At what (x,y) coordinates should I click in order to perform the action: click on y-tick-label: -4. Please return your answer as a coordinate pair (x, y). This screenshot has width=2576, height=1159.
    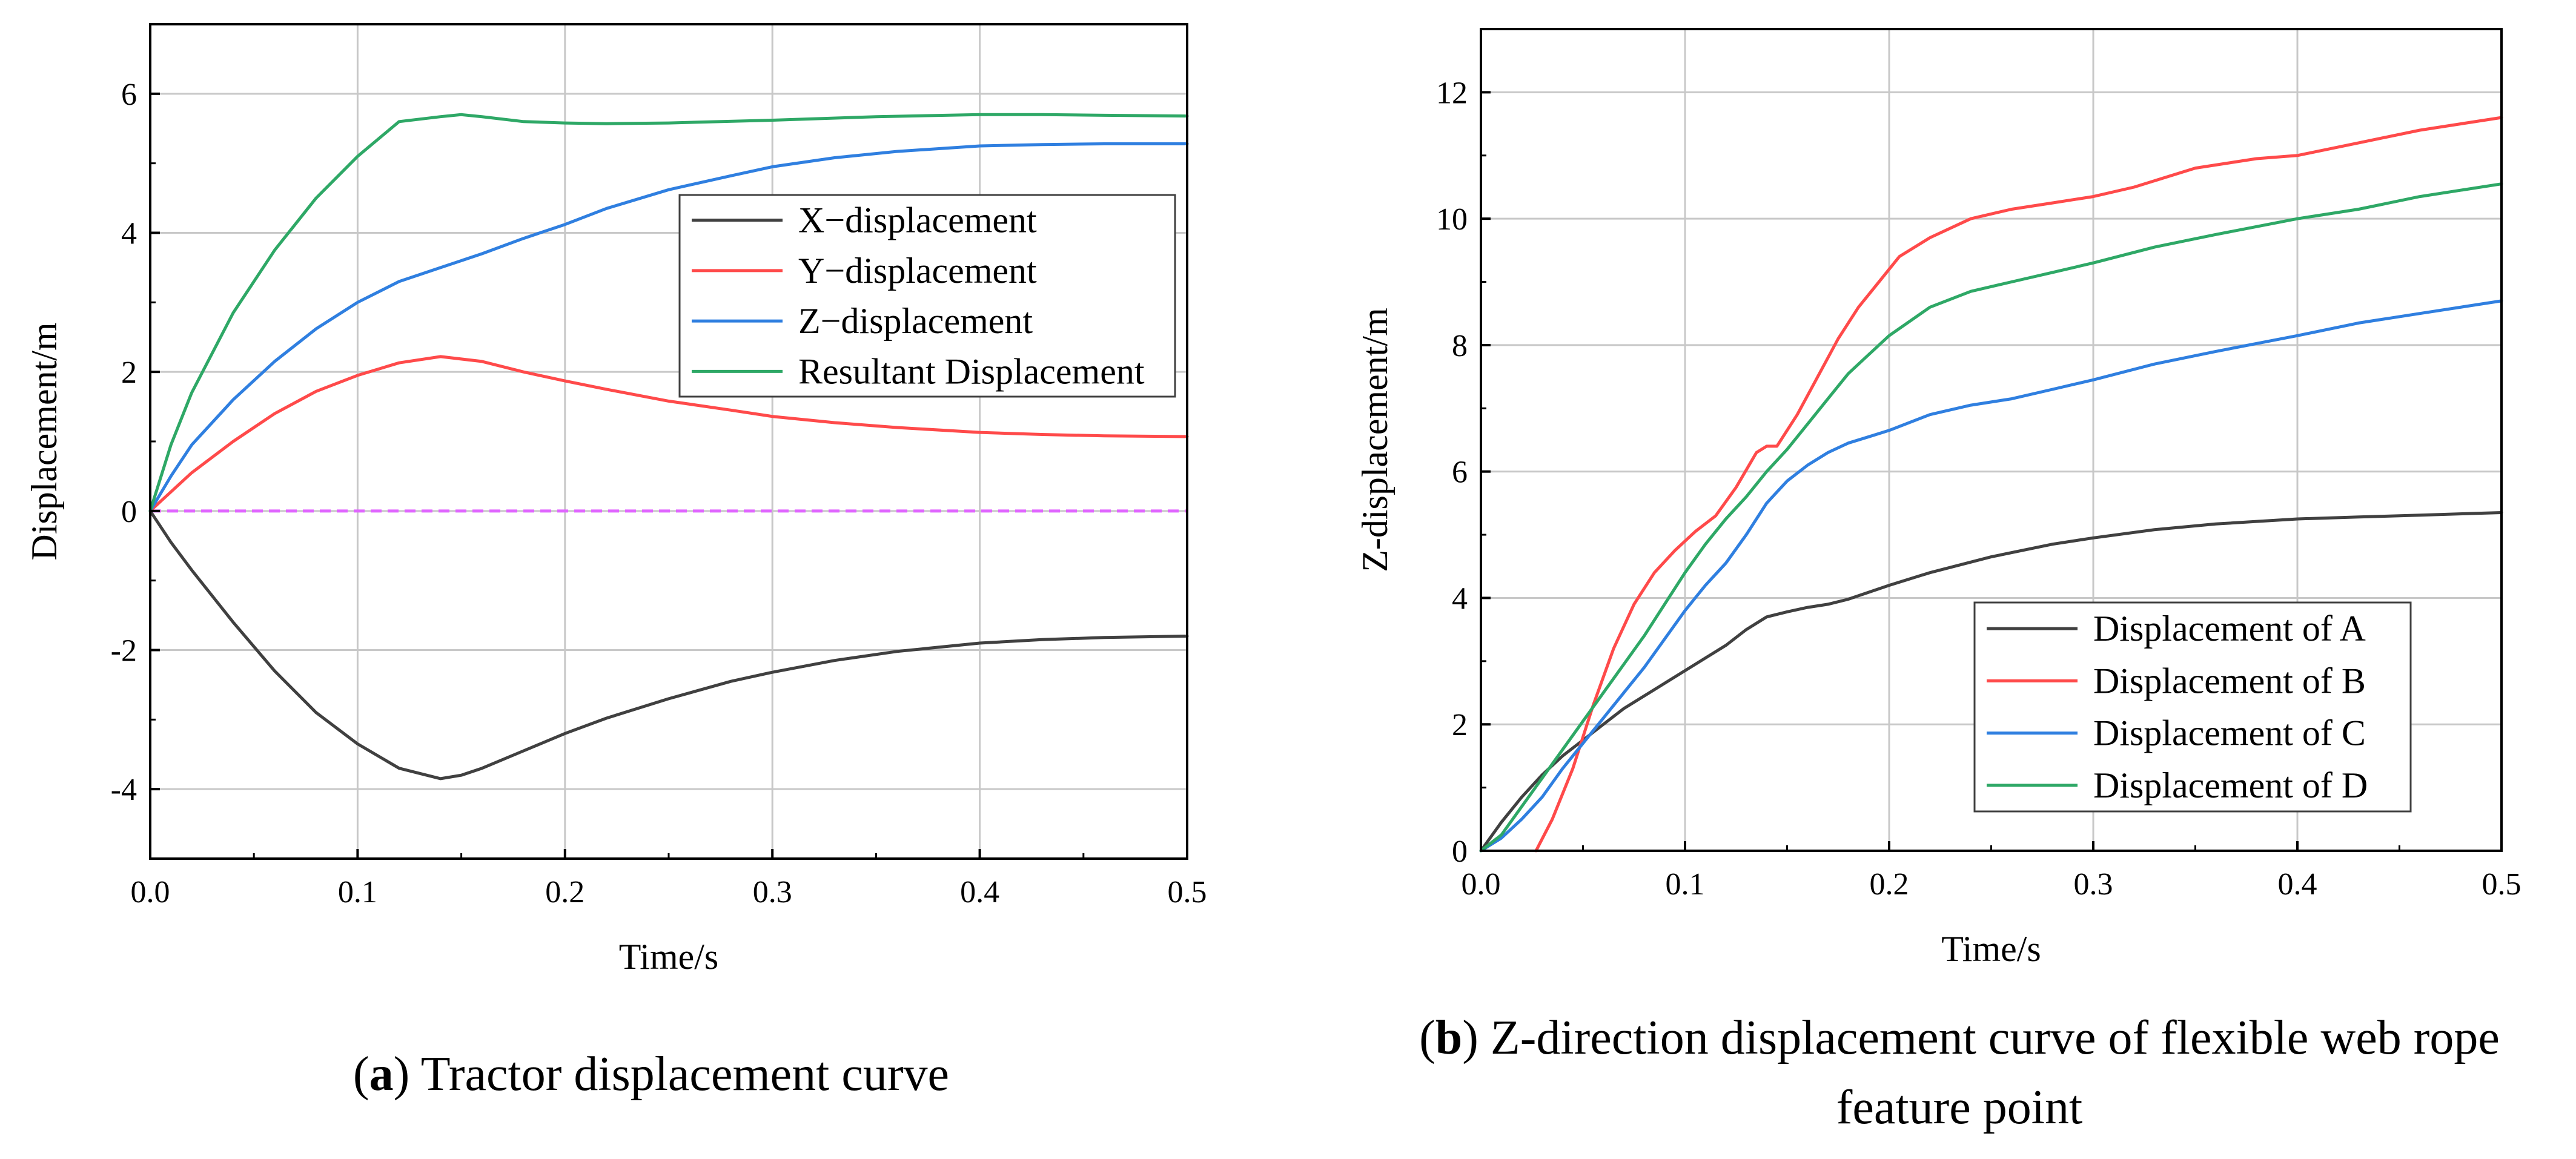
    Looking at the image, I should click on (124, 790).